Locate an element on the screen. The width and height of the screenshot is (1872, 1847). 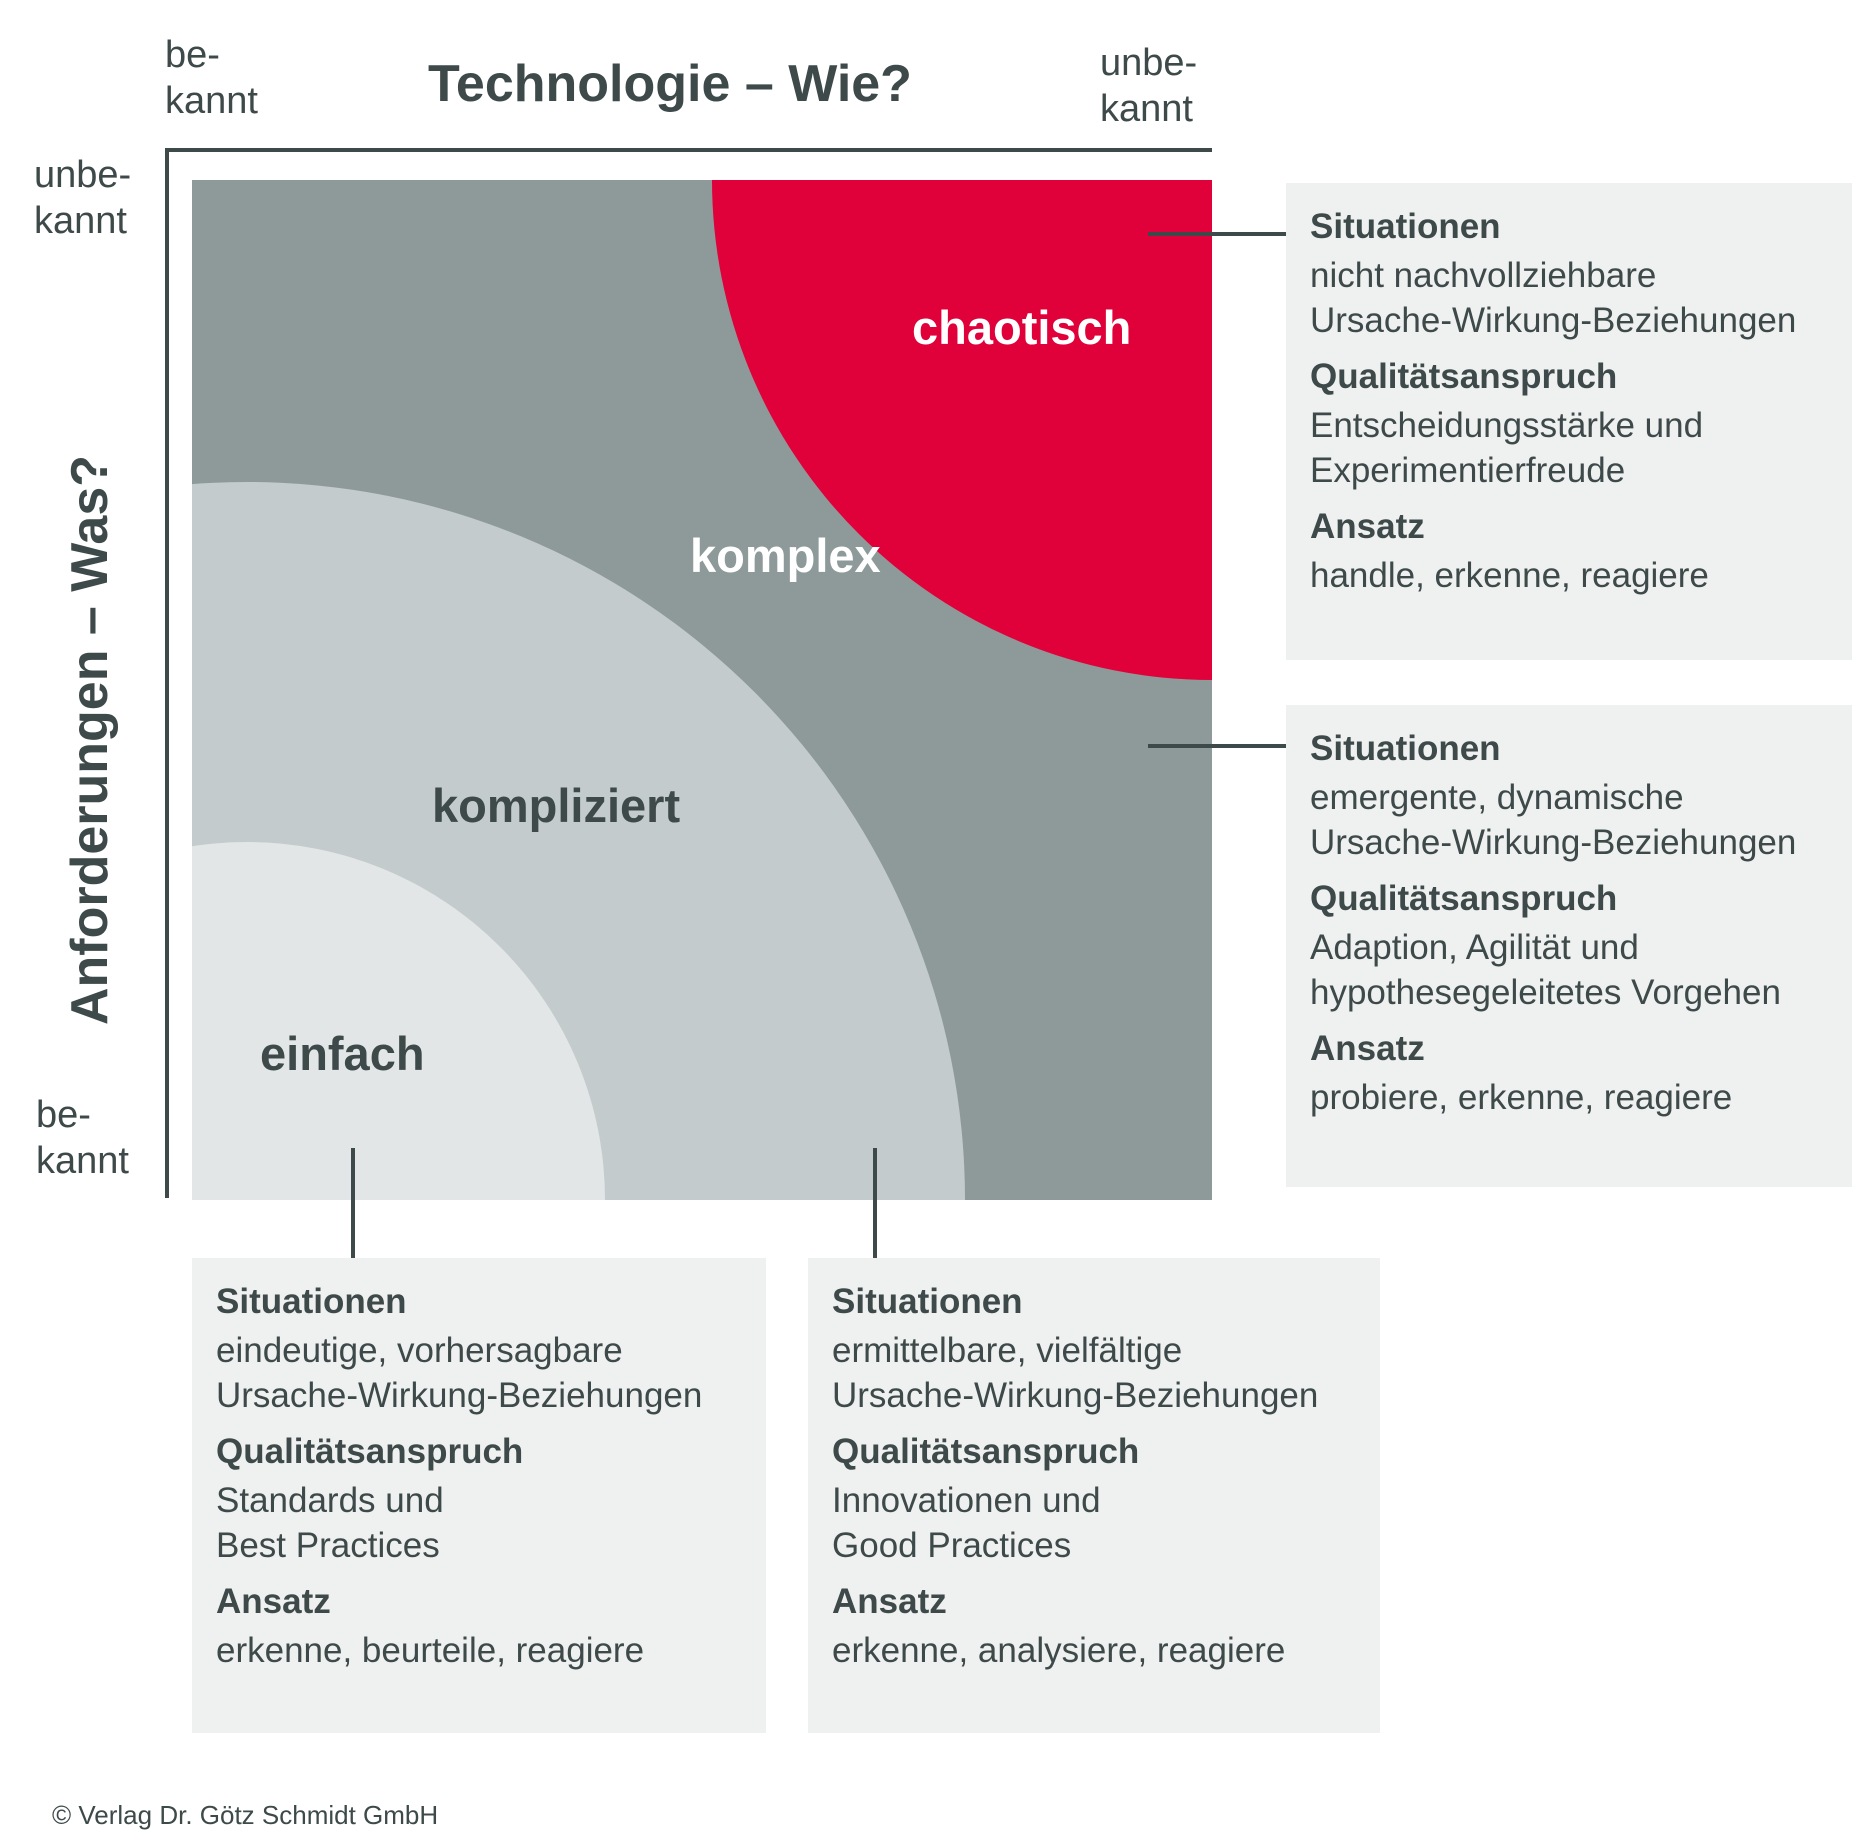
simple-zone is located at coordinates (398, 1021).